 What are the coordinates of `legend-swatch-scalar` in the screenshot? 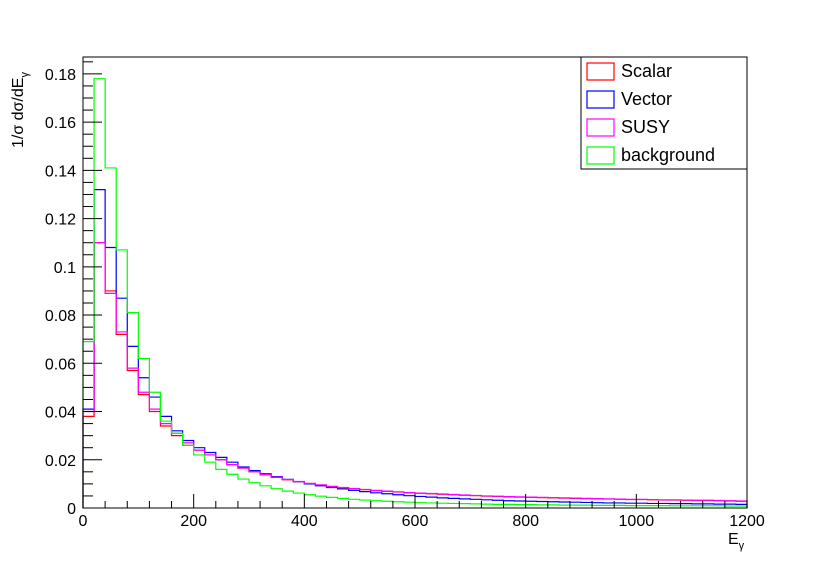 It's located at (600, 71).